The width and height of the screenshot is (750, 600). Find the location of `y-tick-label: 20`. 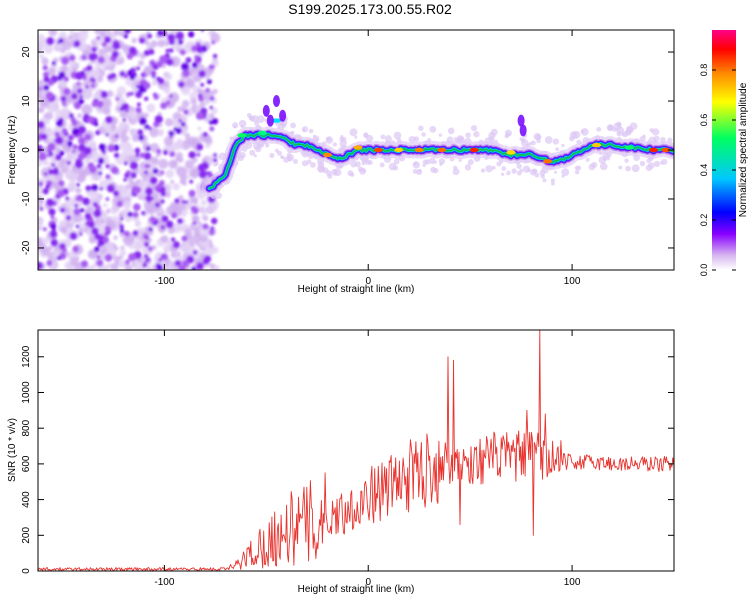

y-tick-label: 20 is located at coordinates (26, 52).